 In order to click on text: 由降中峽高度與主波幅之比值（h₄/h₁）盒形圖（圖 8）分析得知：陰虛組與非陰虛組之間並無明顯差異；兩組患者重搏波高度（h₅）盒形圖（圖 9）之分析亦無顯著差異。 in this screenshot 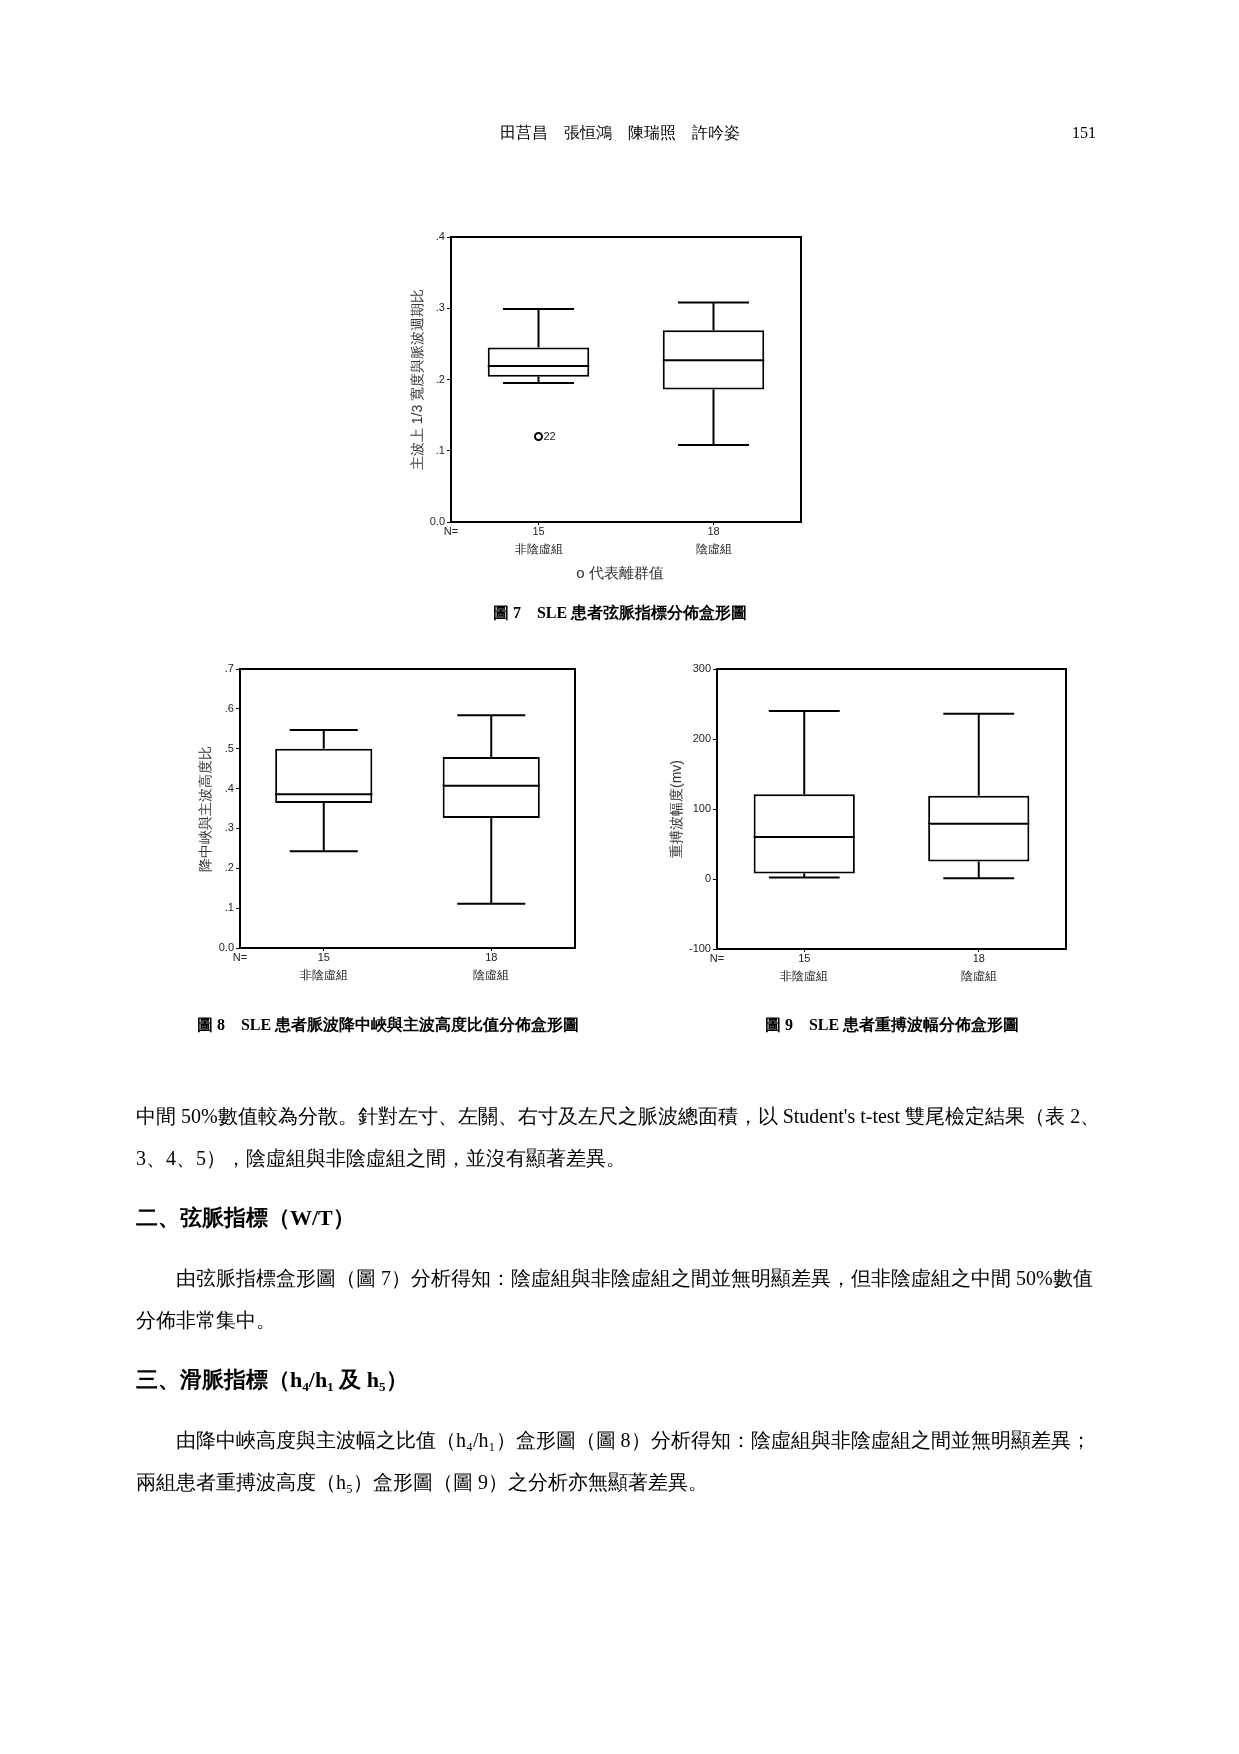, I will do `click(614, 1461)`.